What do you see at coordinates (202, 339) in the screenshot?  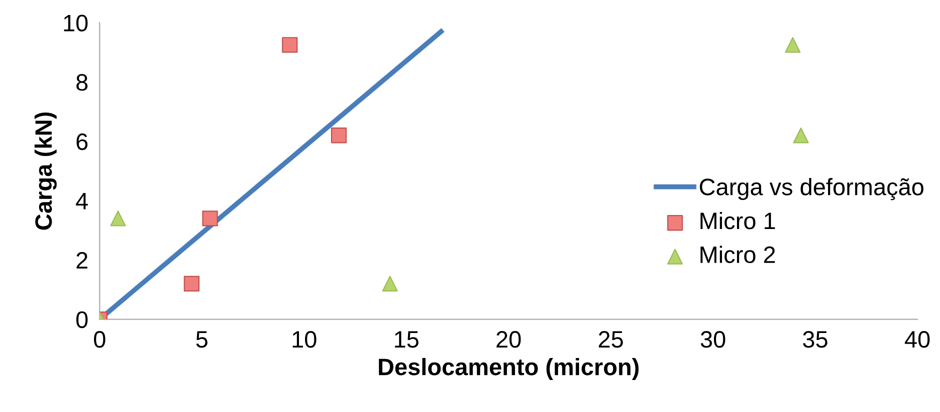 I see `x-tick-label: 5` at bounding box center [202, 339].